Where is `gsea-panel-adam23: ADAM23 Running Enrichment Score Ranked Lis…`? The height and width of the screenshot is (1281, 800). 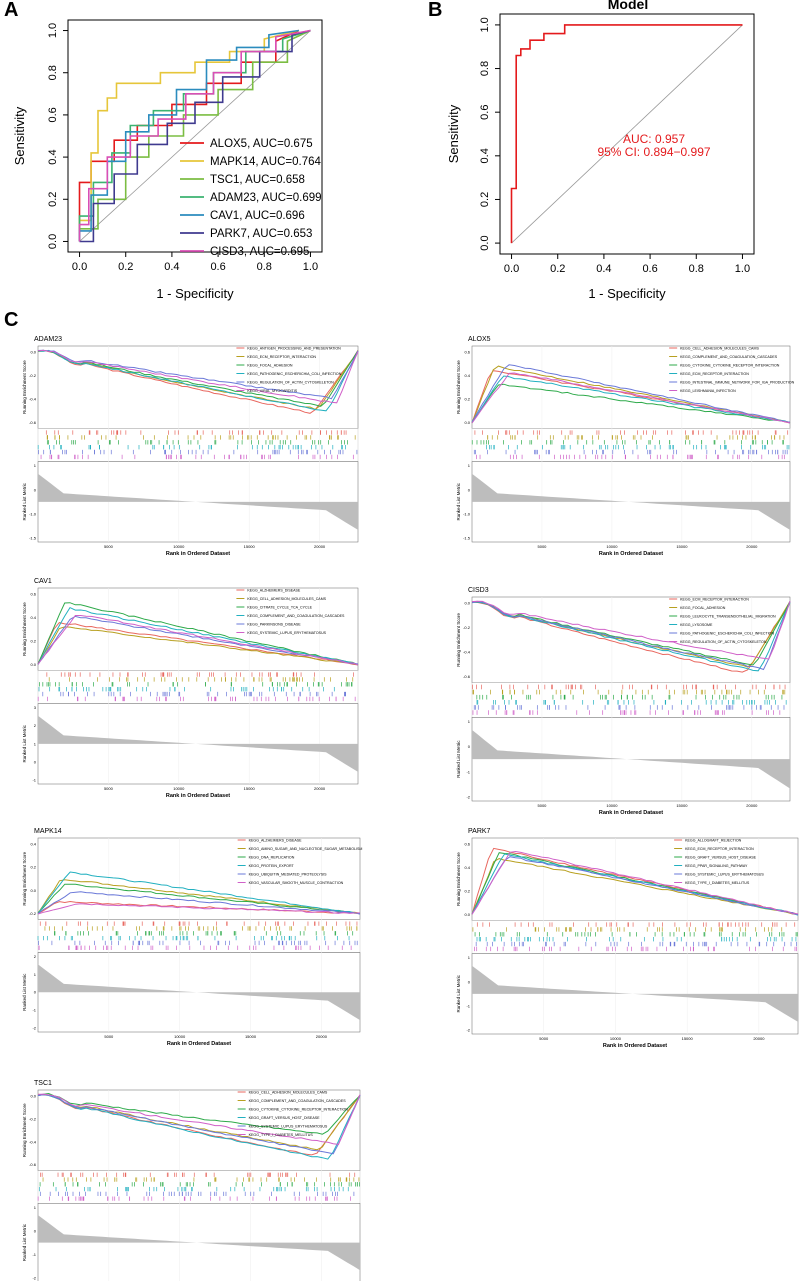
gsea-panel-adam23: ADAM23 Running Enrichment Score Ranked Lis… is located at coordinates (190, 446).